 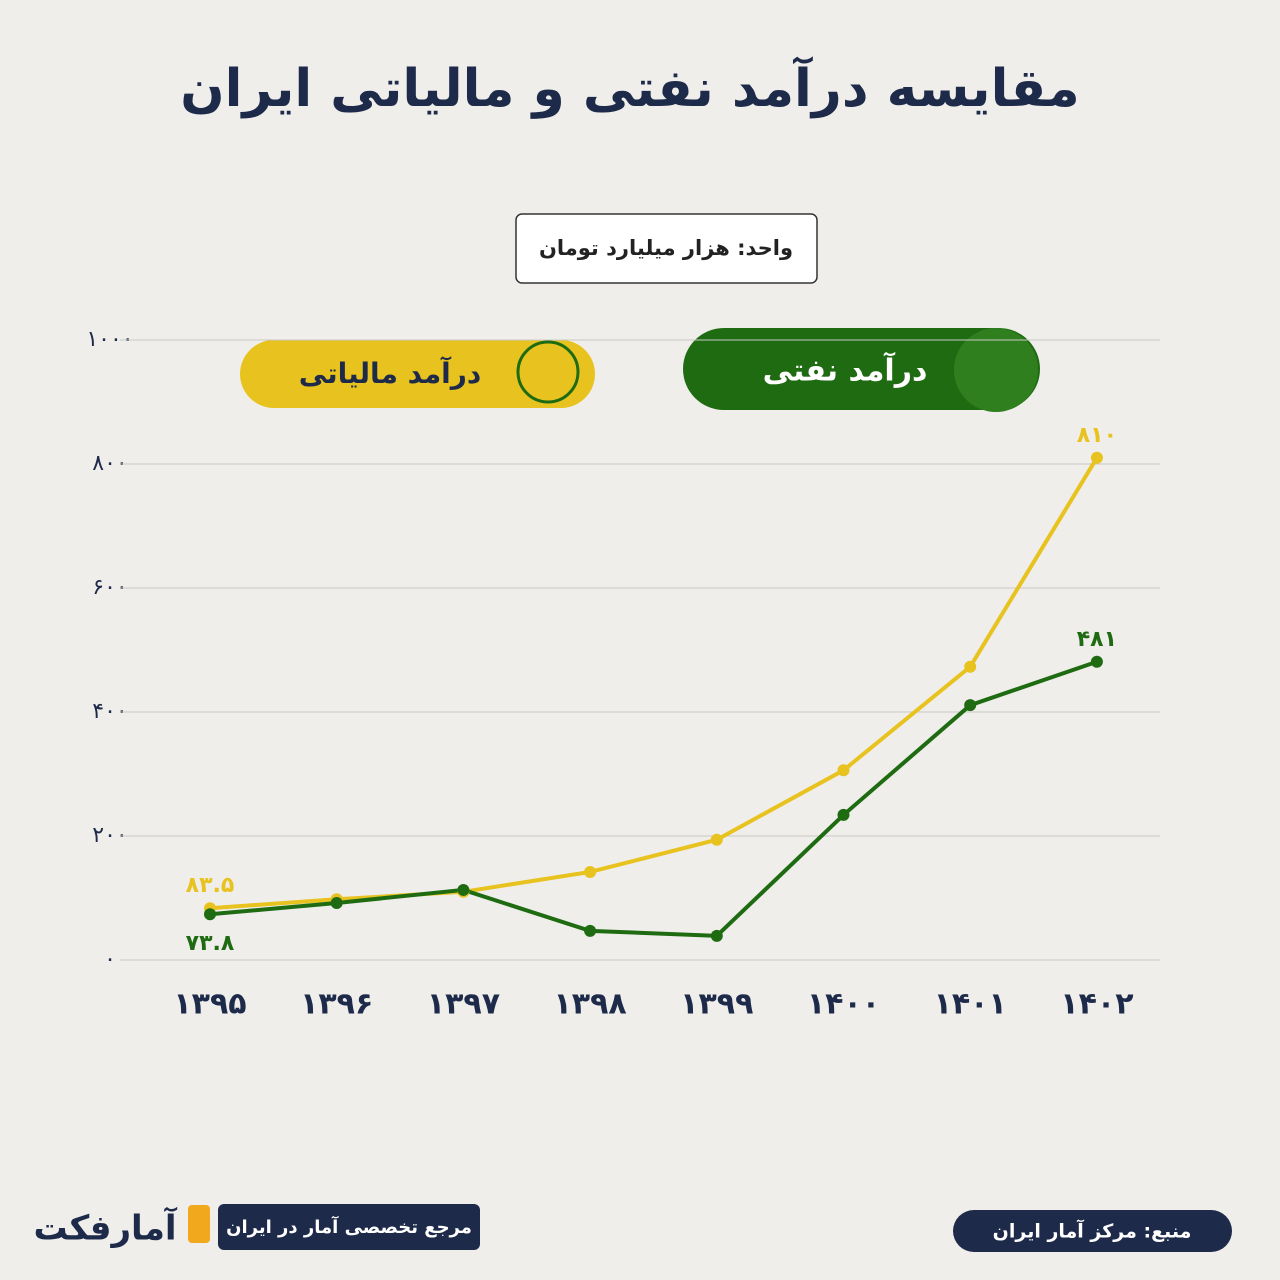 What do you see at coordinates (843, 1004) in the screenshot?
I see `x-tick-label: ۱۴۰۰` at bounding box center [843, 1004].